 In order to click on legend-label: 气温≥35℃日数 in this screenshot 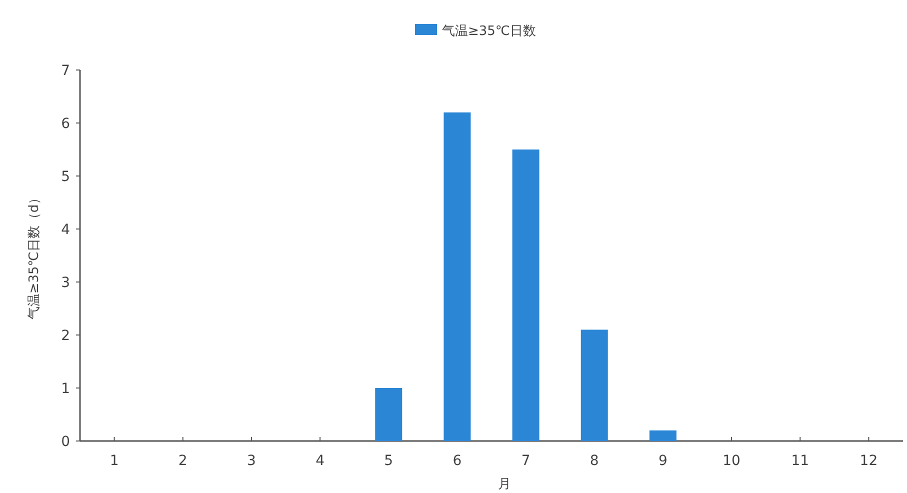, I will do `click(489, 31)`.